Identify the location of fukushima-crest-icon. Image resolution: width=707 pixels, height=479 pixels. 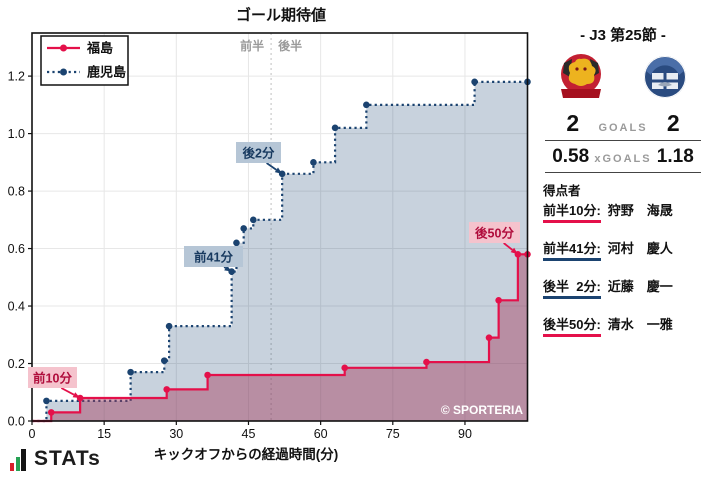
(581, 78).